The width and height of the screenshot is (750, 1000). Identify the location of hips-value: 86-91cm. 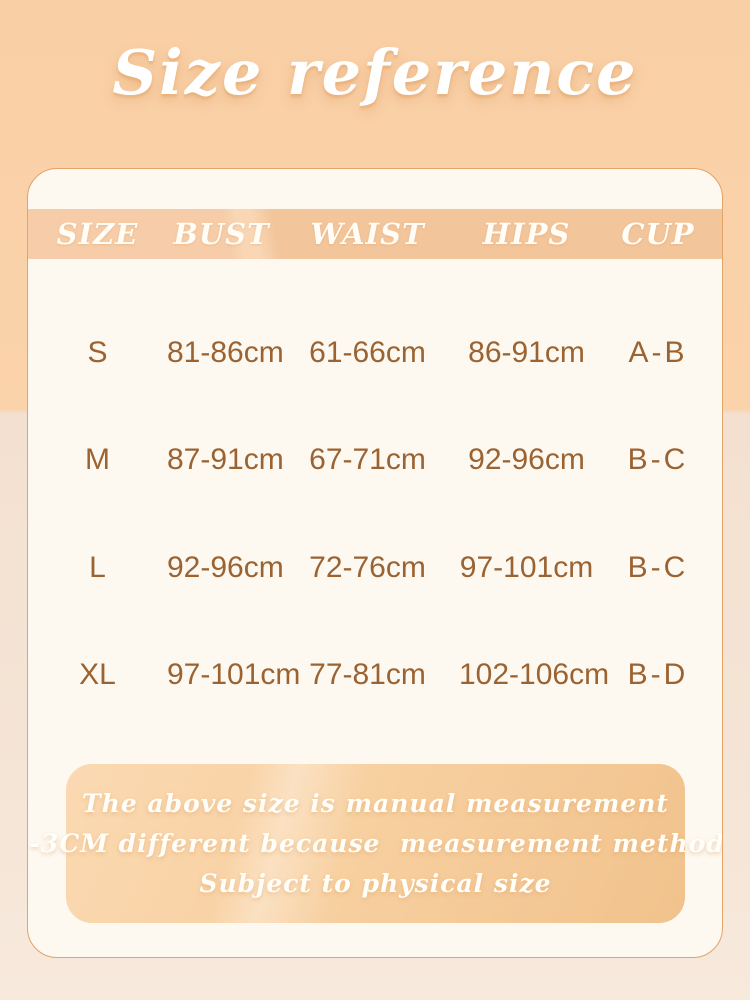
(526, 352).